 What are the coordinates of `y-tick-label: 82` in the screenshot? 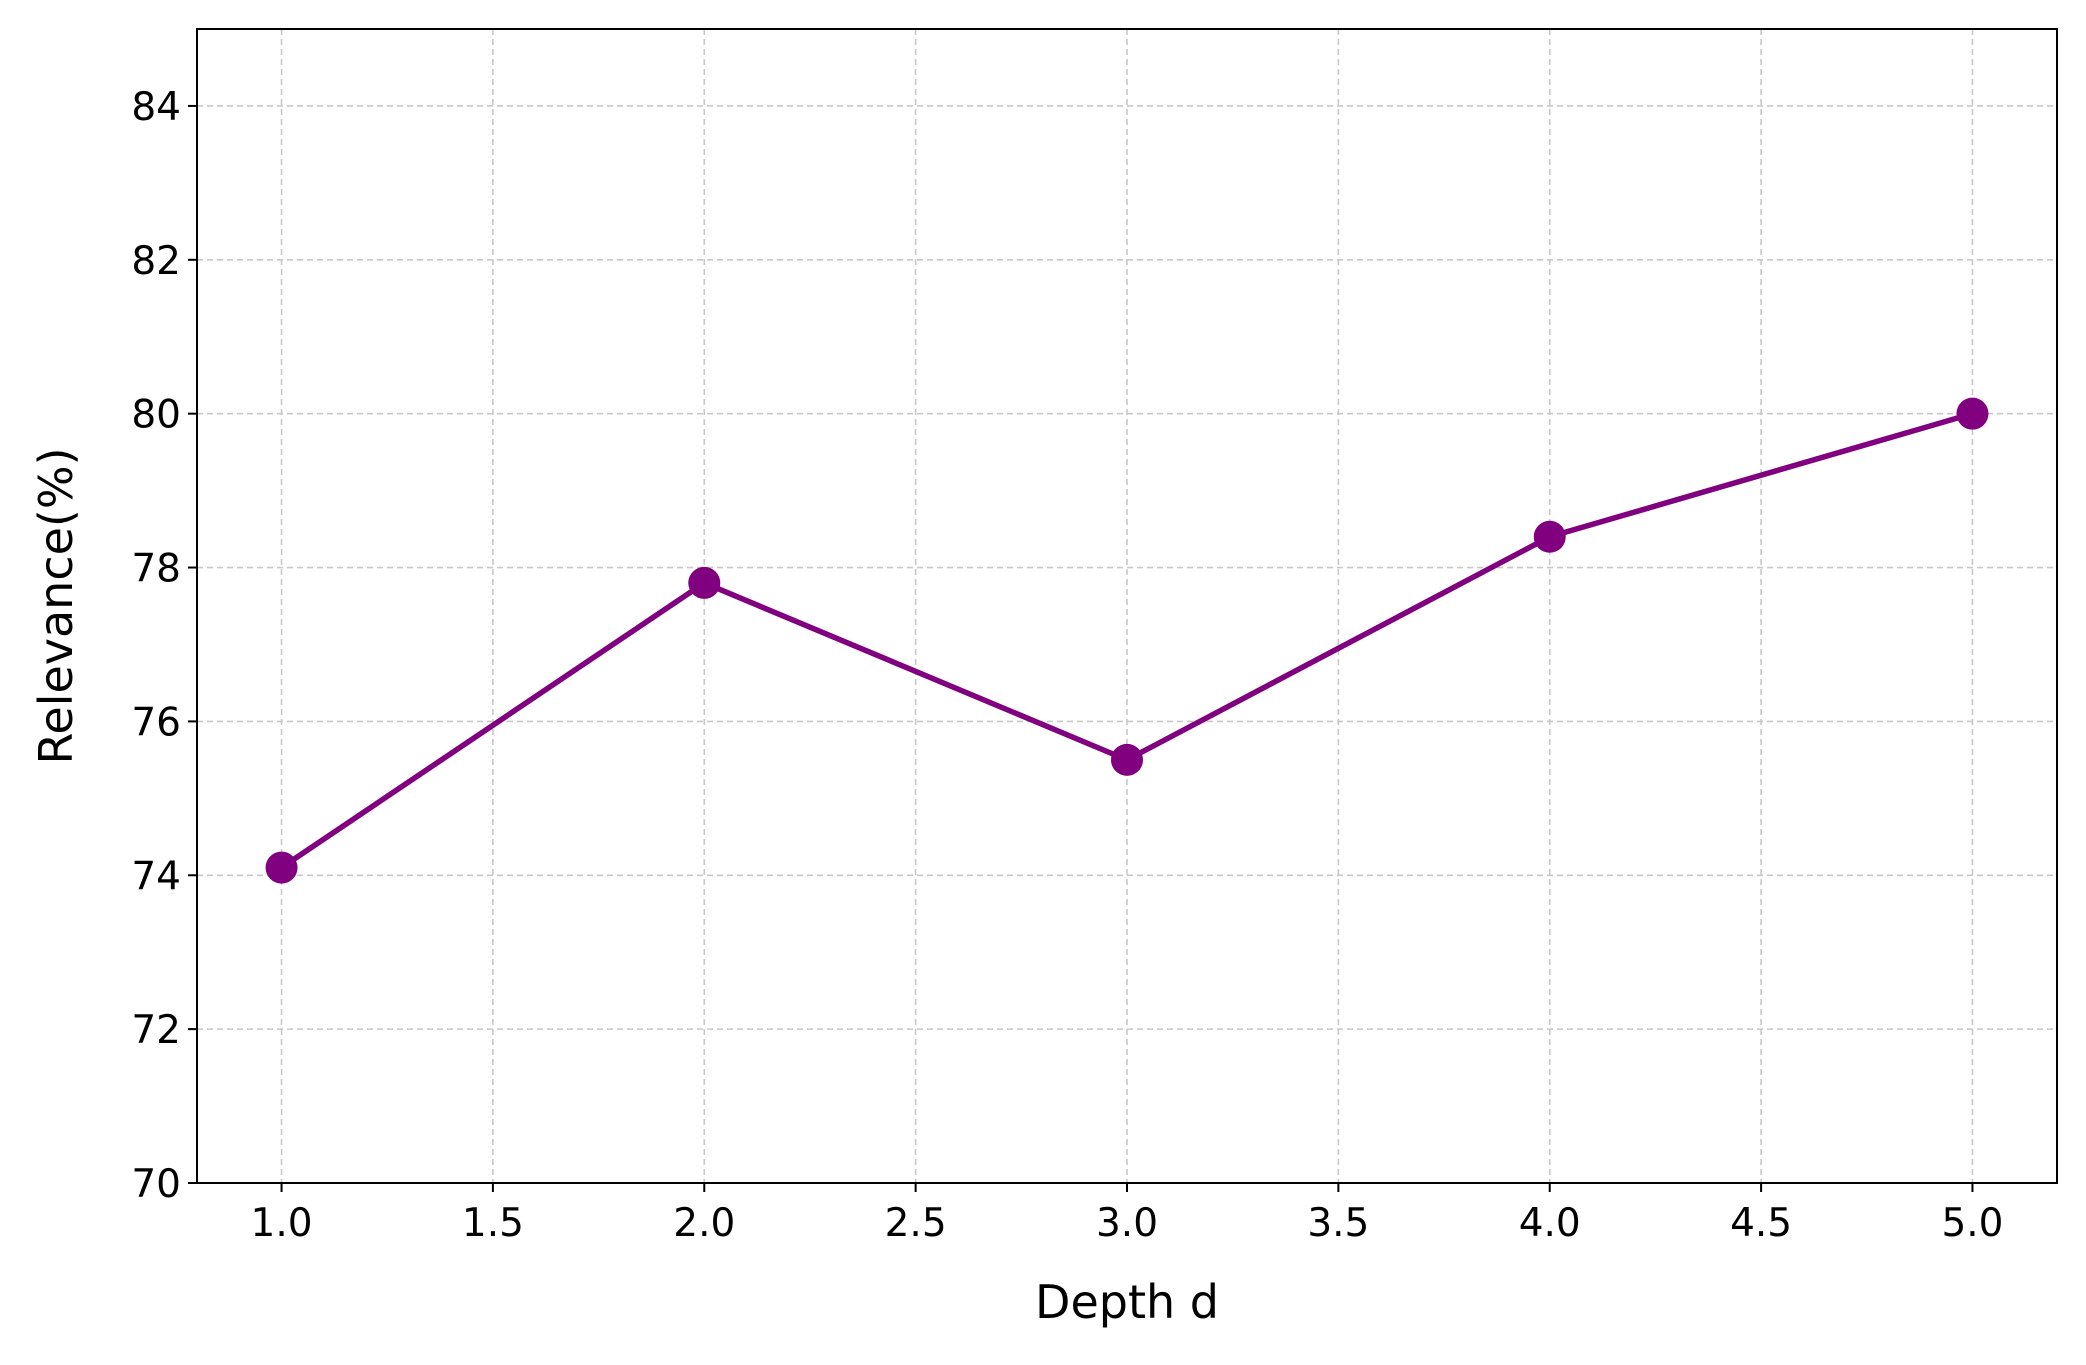 It's located at (156, 261).